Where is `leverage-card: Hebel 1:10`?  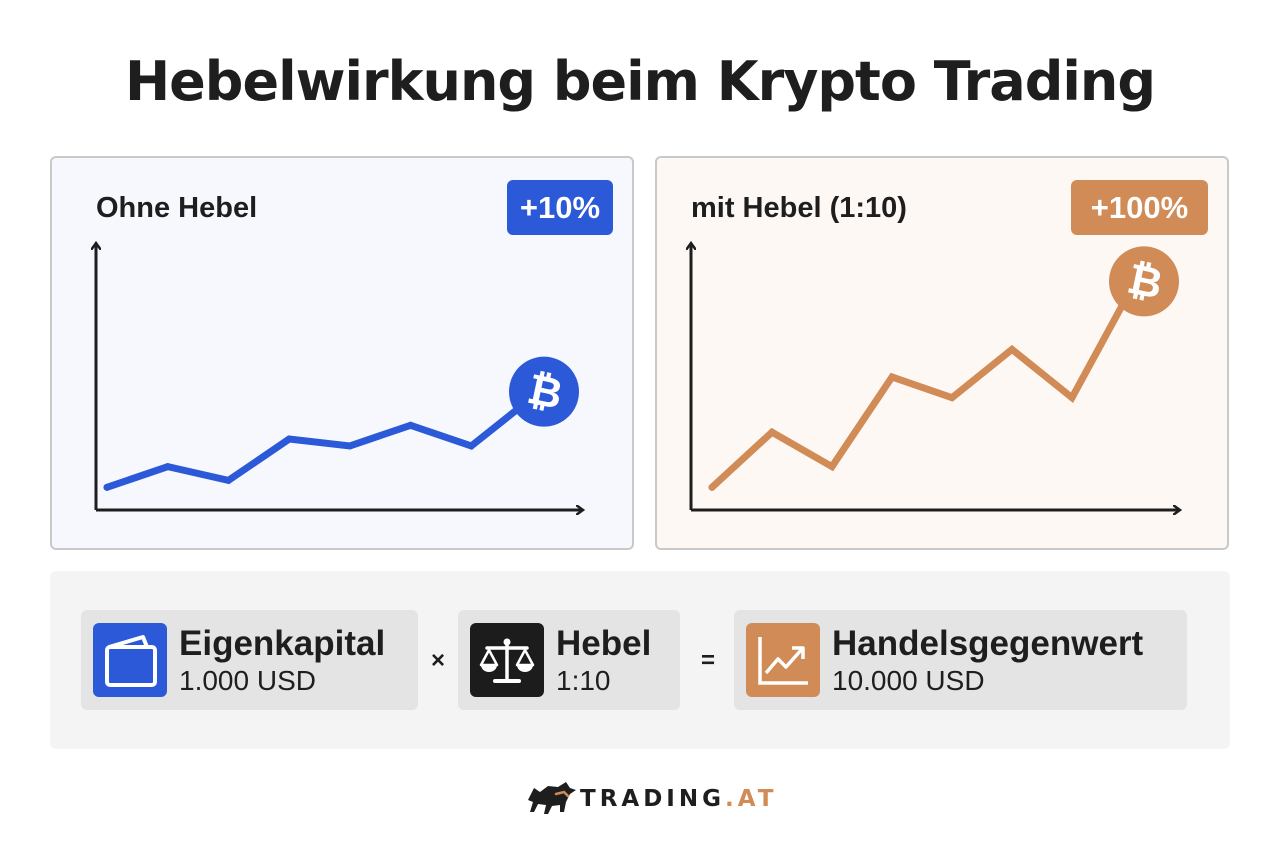
leverage-card: Hebel 1:10 is located at coordinates (569, 660).